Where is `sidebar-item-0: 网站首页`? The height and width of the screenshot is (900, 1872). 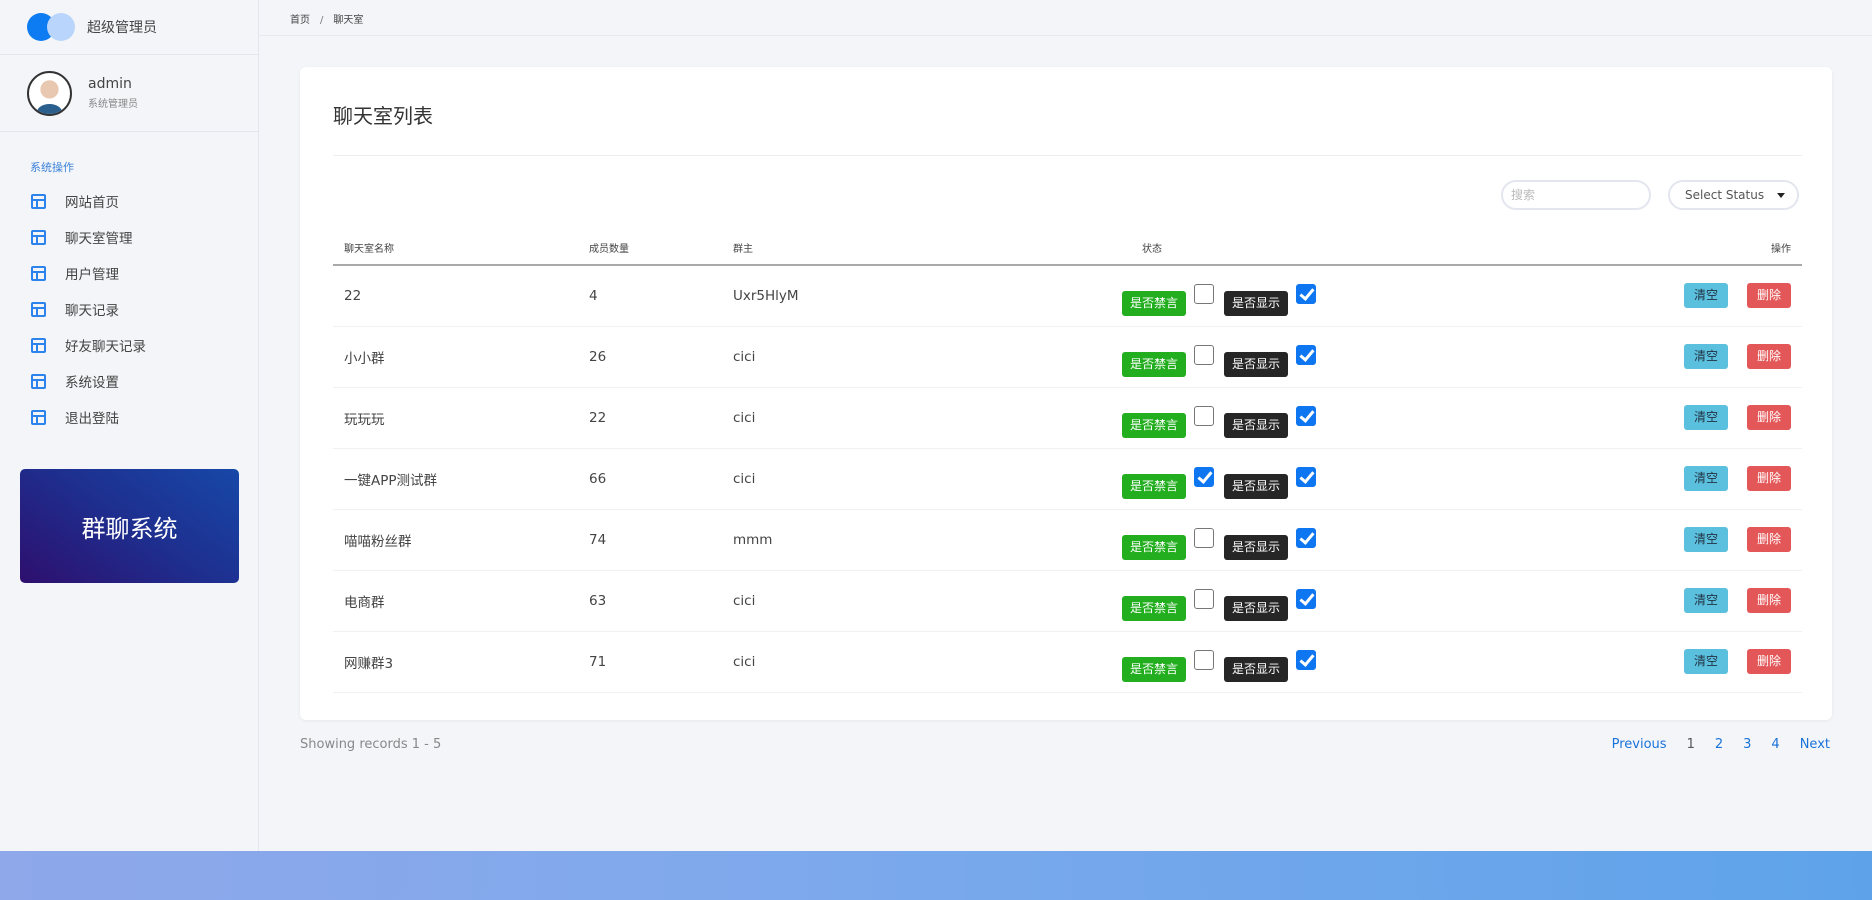 sidebar-item-0: 网站首页 is located at coordinates (129, 201).